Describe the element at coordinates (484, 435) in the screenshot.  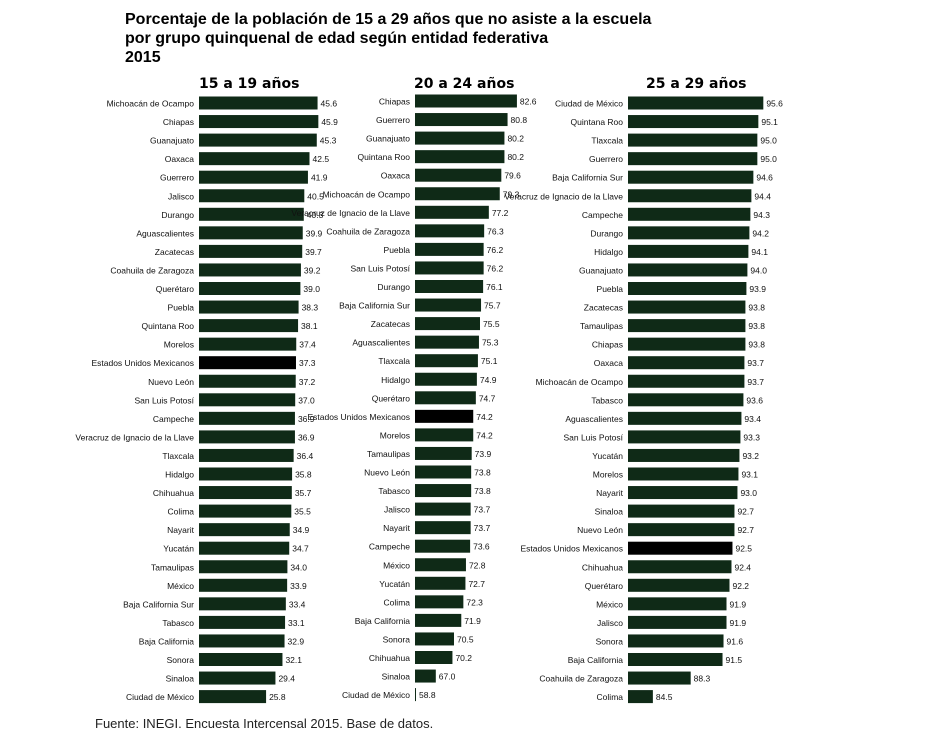
I see `value-label: 74.2` at that location.